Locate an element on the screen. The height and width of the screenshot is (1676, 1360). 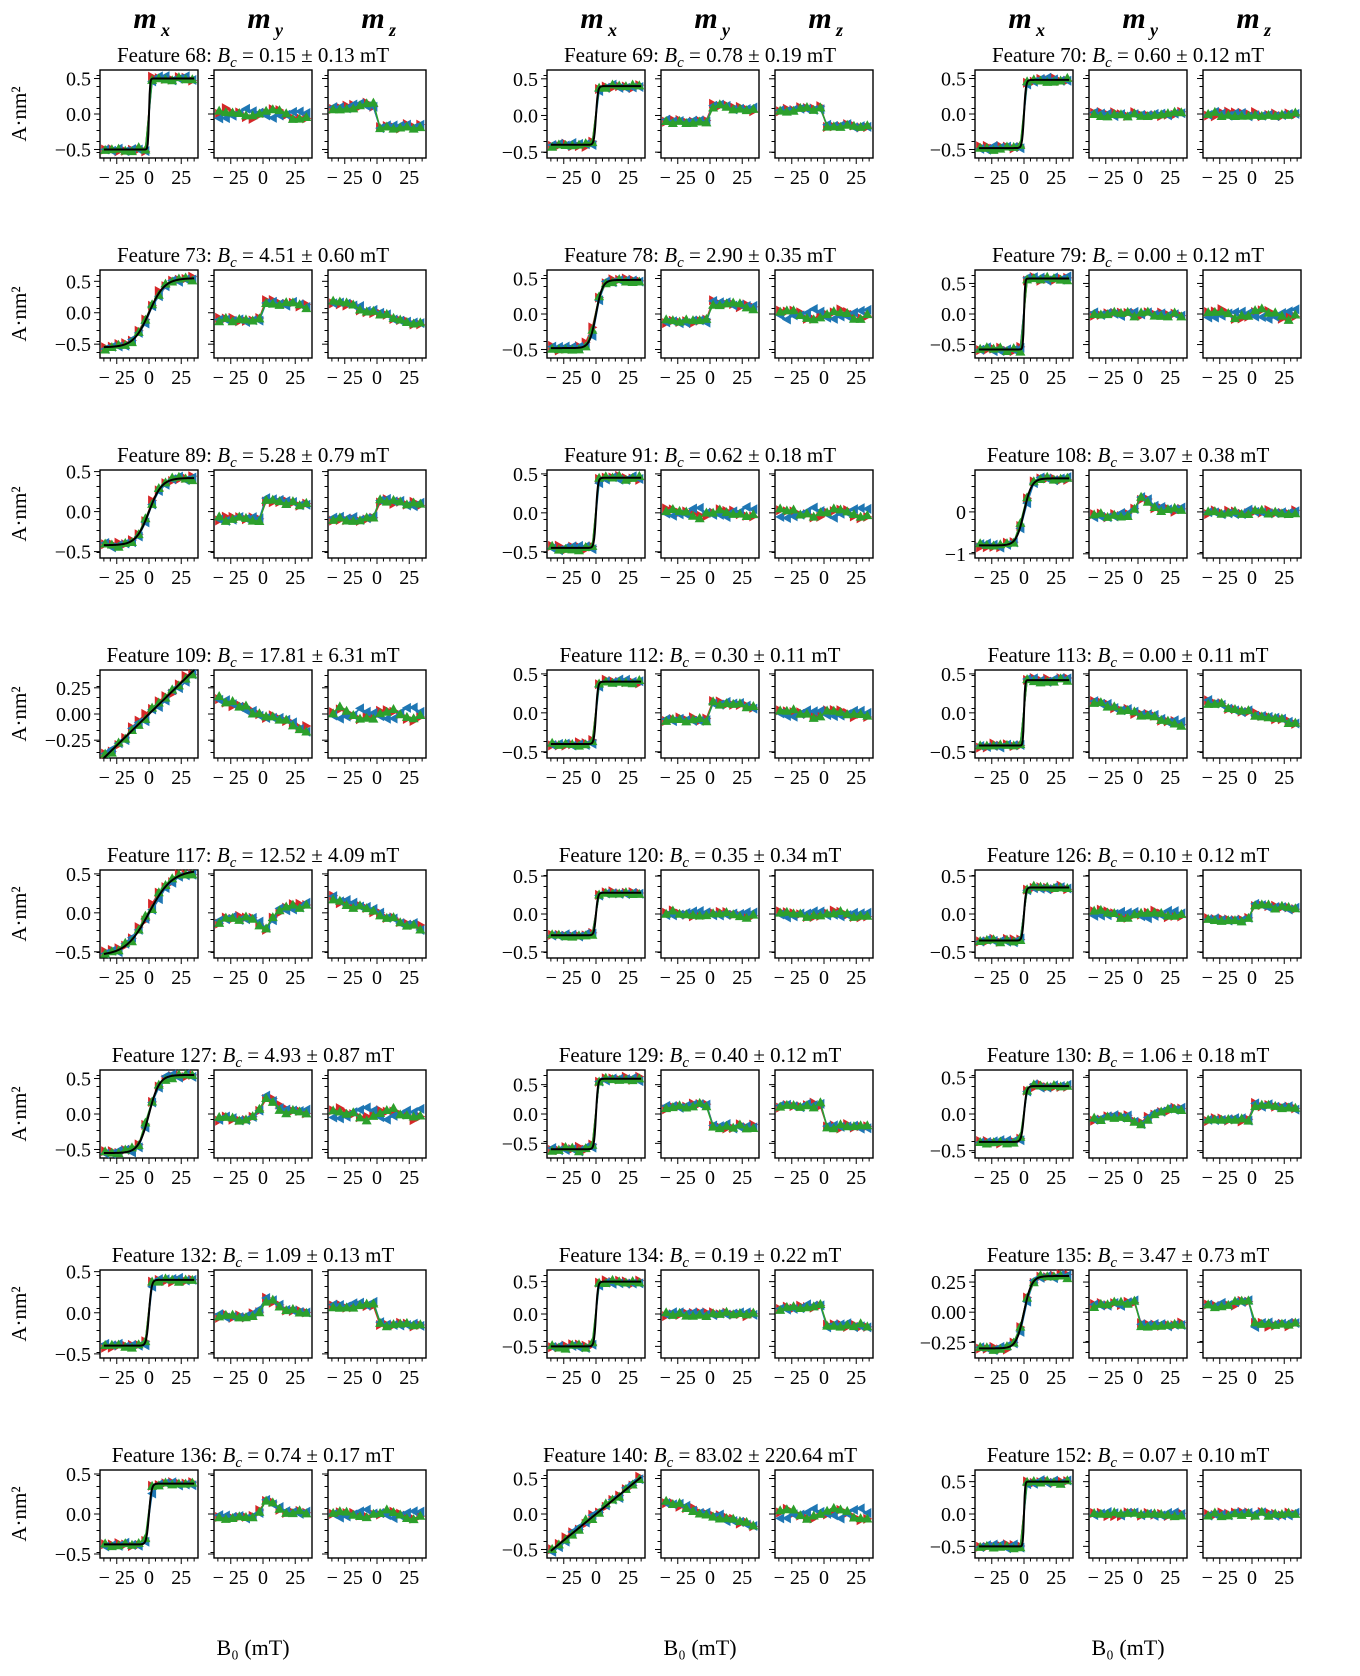
column-header-subscript: y is located at coordinates (725, 30).